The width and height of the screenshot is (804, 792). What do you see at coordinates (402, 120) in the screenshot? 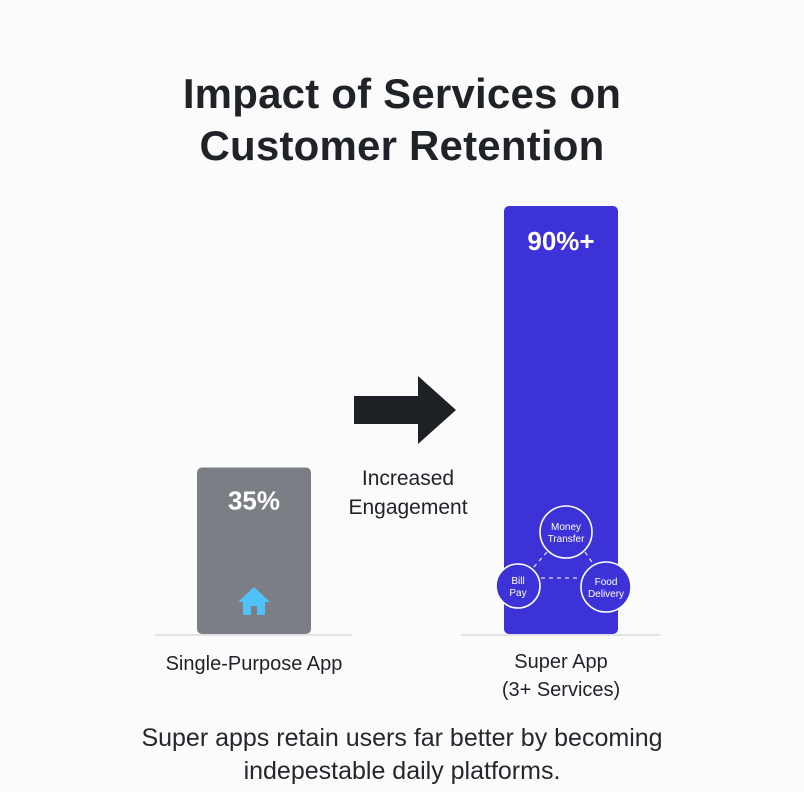
I see `chart-title: Impact of Services on Customer Retention` at bounding box center [402, 120].